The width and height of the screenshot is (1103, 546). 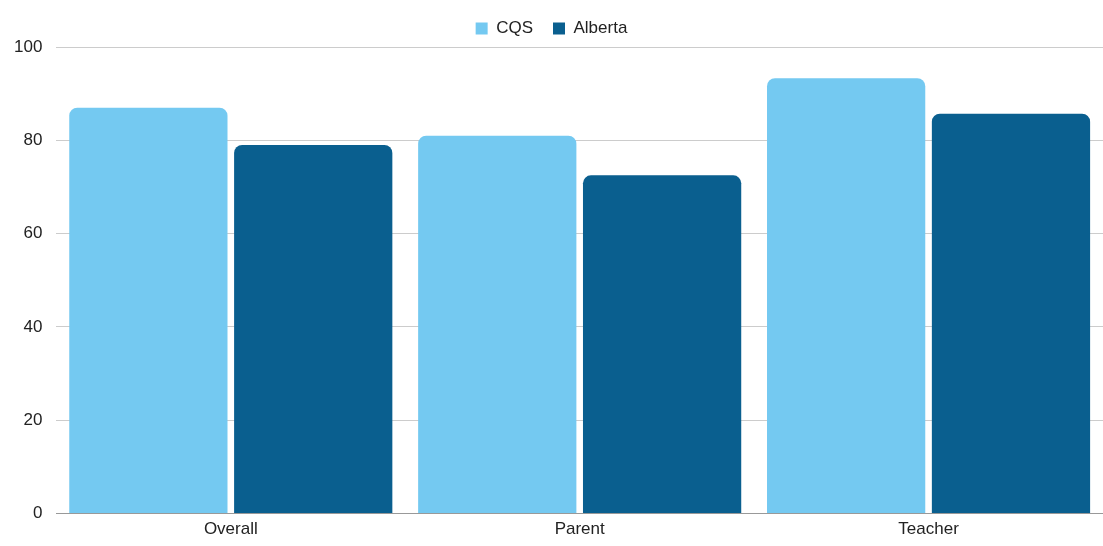 What do you see at coordinates (929, 529) in the screenshot?
I see `x-tick-label: Teacher` at bounding box center [929, 529].